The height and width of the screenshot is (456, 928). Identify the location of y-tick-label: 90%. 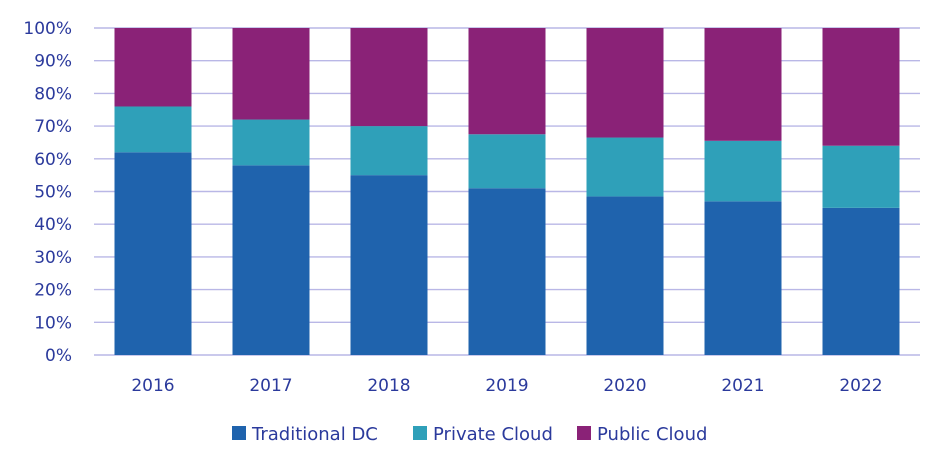
(53, 62).